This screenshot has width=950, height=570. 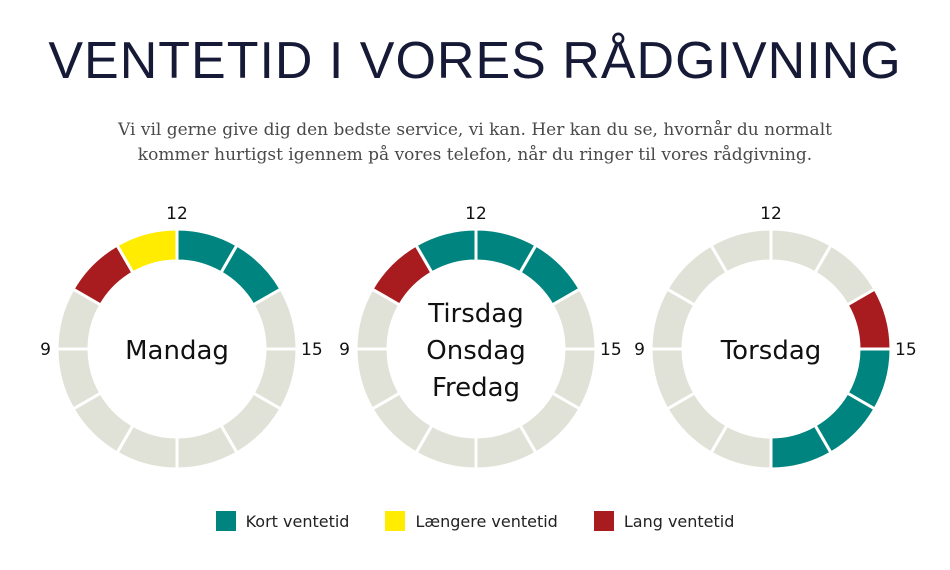 I want to click on ring-segment-none, so click(x=740, y=251).